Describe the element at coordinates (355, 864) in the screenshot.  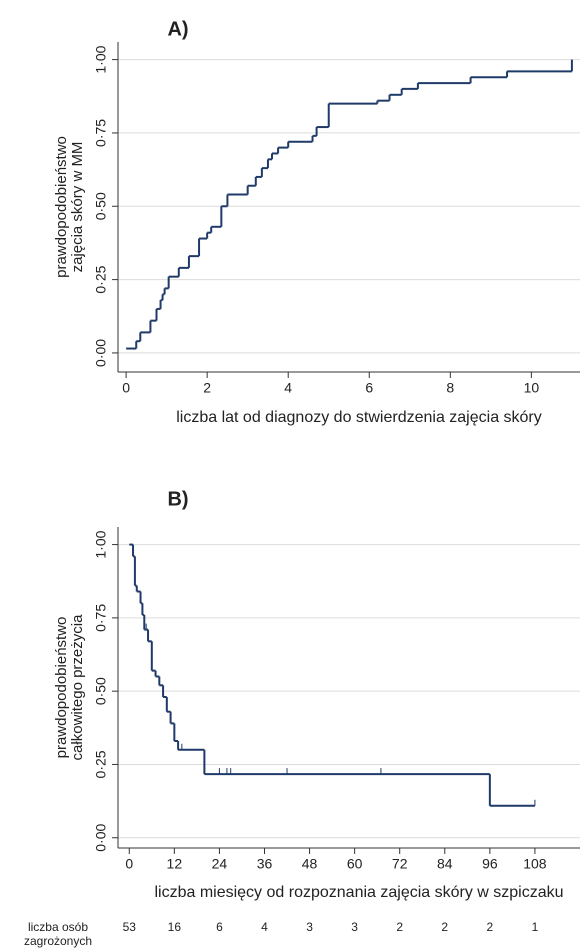
I see `x-tick-label: 60` at that location.